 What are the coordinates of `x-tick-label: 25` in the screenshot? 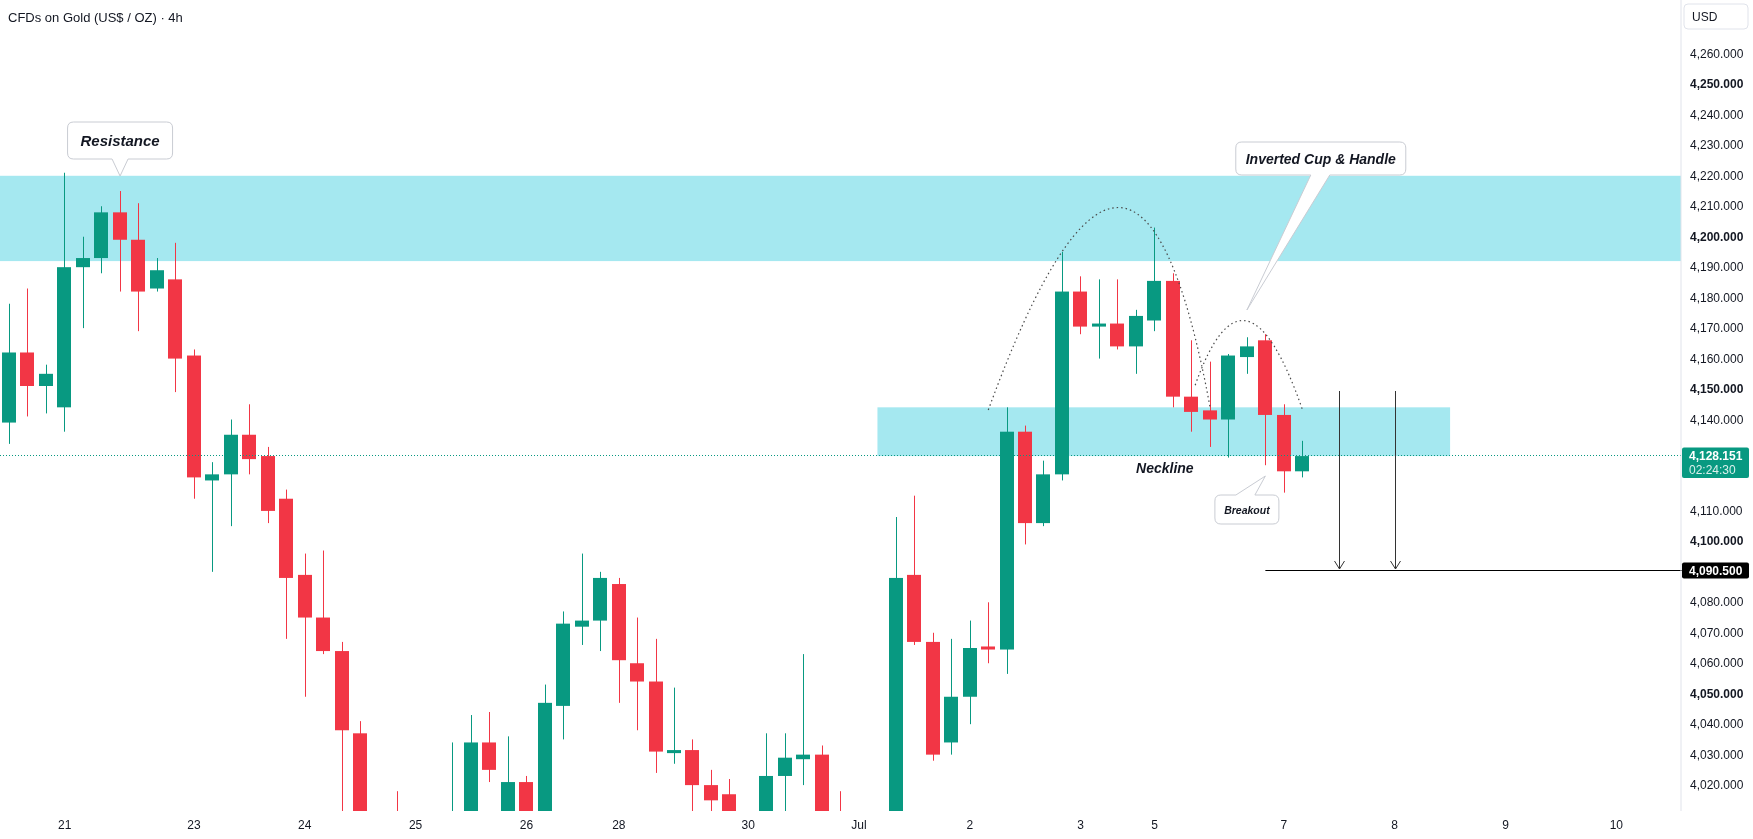 It's located at (415, 825).